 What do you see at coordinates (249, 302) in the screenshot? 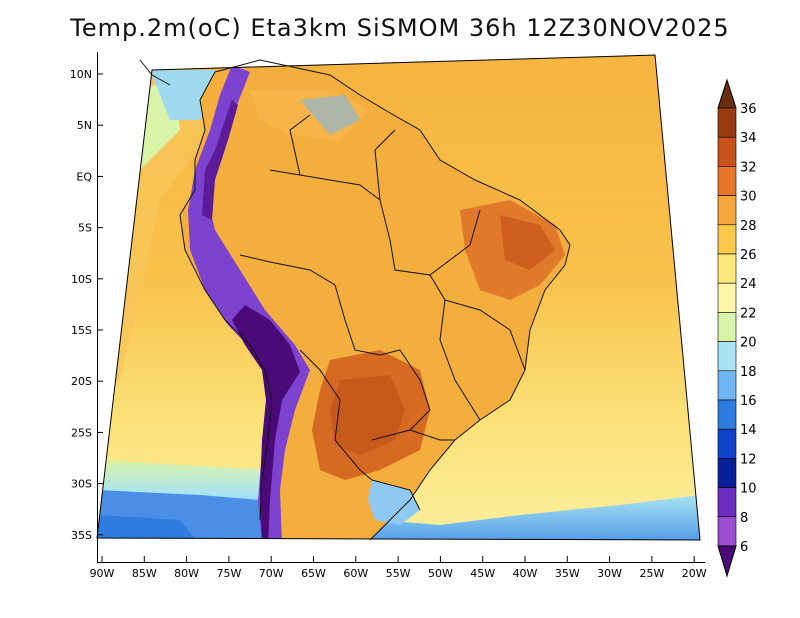
I see `andes-ridge` at bounding box center [249, 302].